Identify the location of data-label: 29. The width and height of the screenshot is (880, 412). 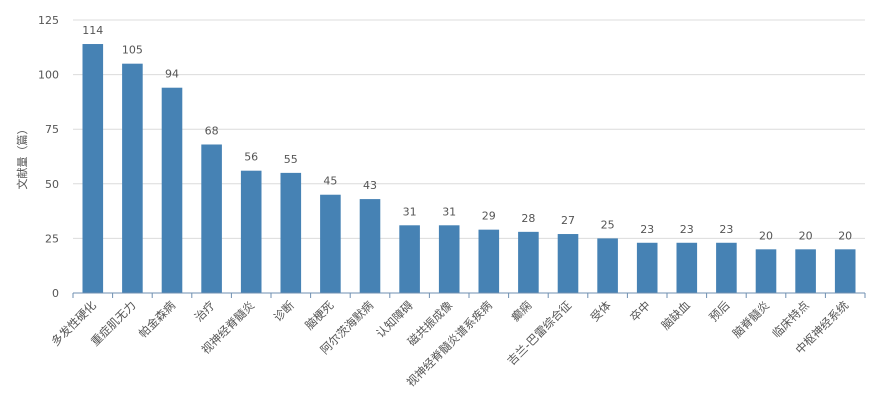
(489, 216).